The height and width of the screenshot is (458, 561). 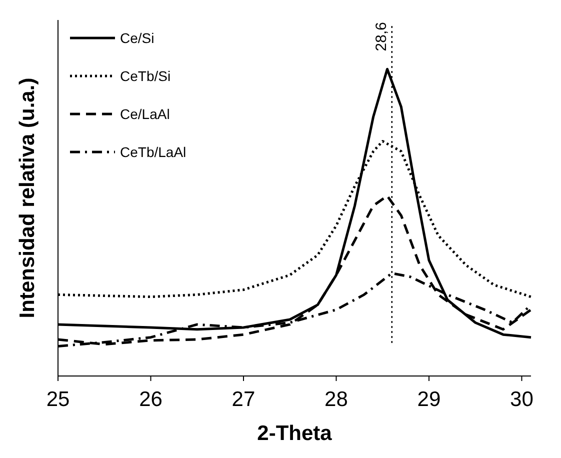 What do you see at coordinates (150, 399) in the screenshot?
I see `x-tick-label: 26` at bounding box center [150, 399].